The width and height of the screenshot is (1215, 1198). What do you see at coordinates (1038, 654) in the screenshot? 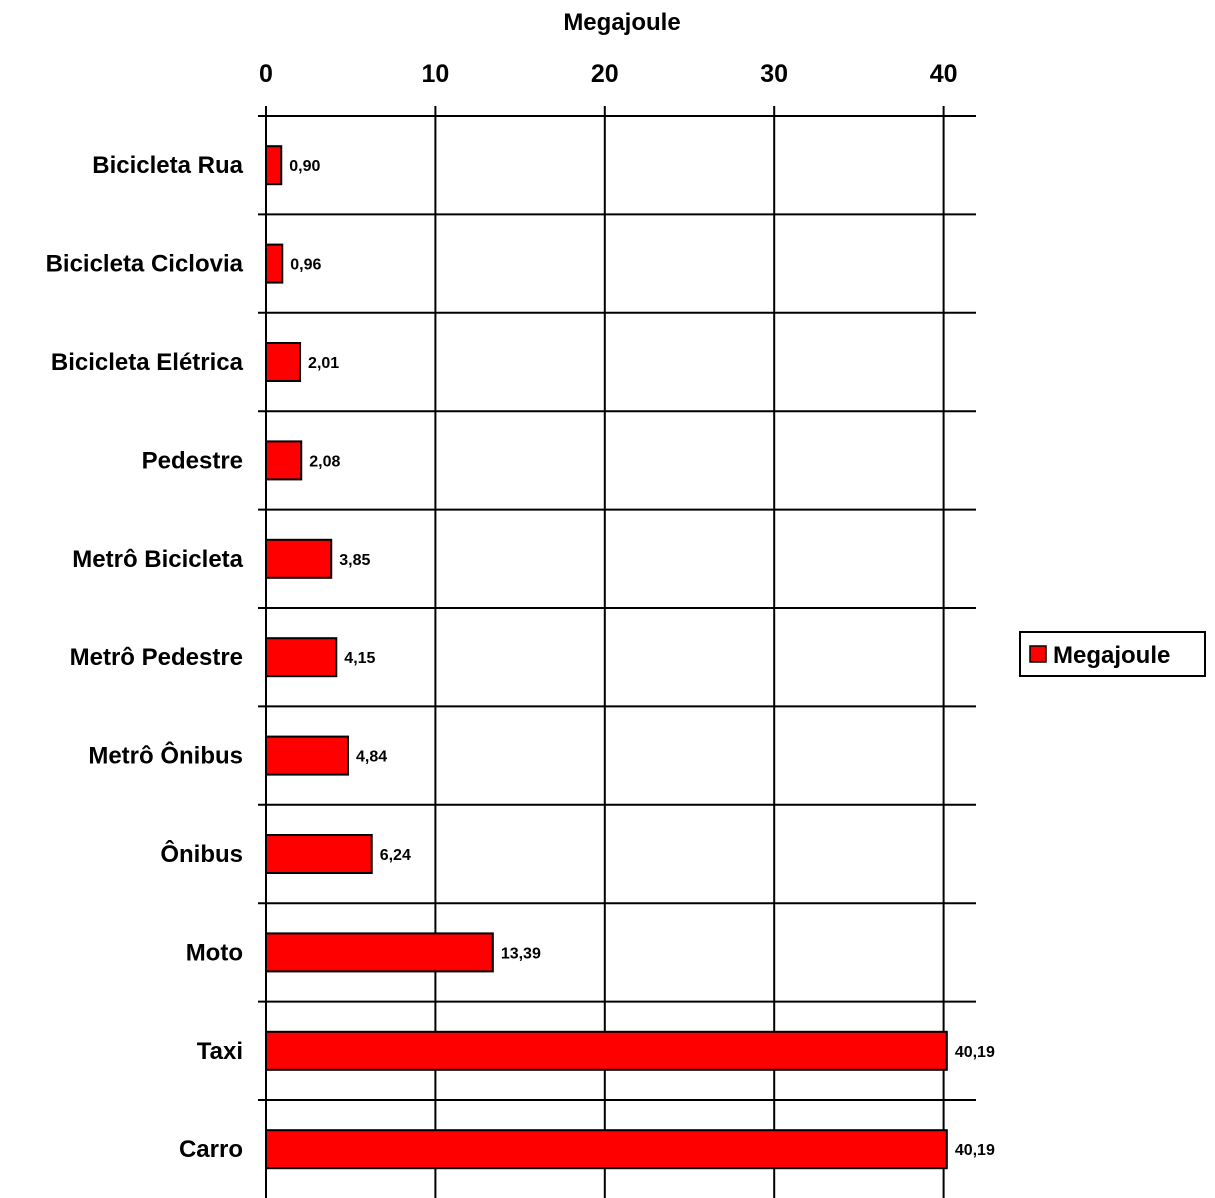
I see `legend-swatch` at bounding box center [1038, 654].